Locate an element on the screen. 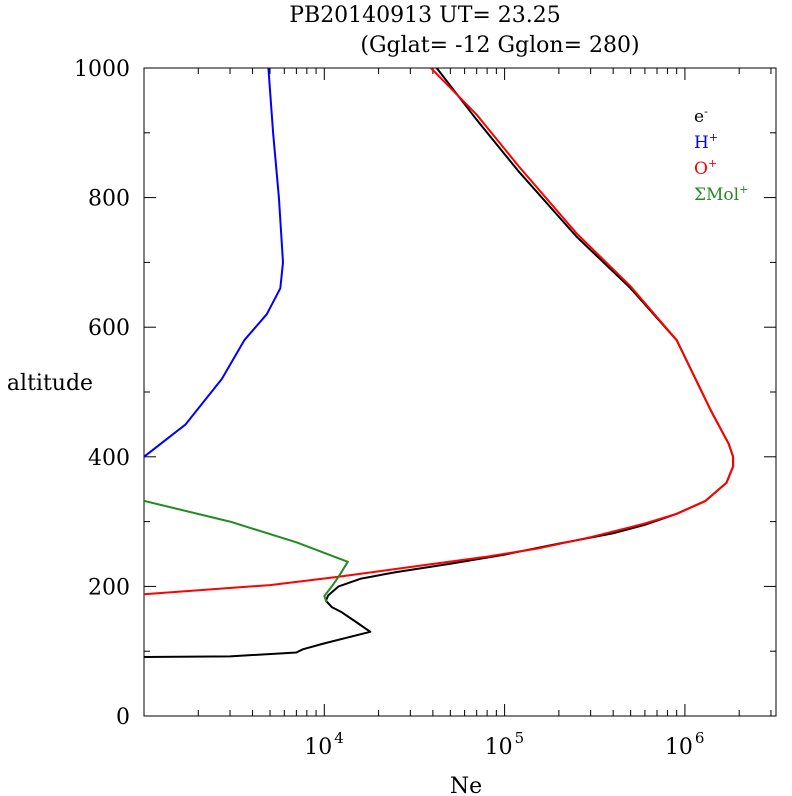 The width and height of the screenshot is (792, 796). y-tick-label: 1000 is located at coordinates (102, 69).